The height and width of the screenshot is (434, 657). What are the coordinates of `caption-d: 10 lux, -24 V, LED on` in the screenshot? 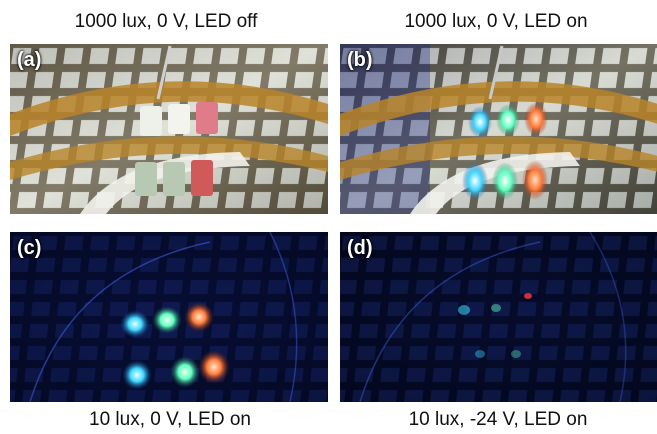 It's located at (498, 419).